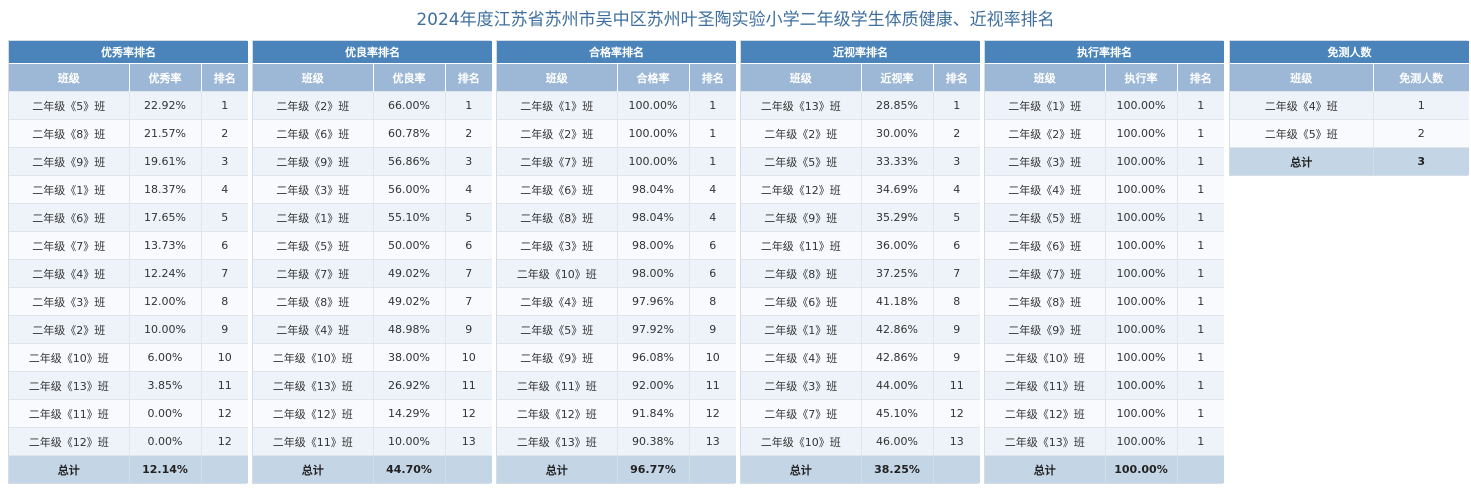 The height and width of the screenshot is (495, 1471). Describe the element at coordinates (165, 133) in the screenshot. I see `table-cell: 21.57%` at that location.